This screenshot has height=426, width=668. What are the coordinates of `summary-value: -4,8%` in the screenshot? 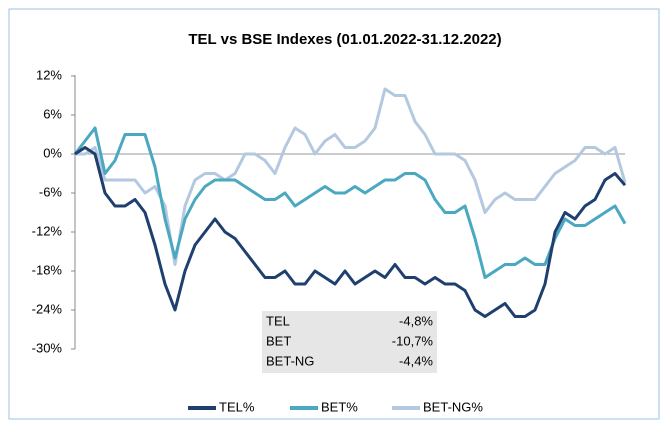 It's located at (416, 320).